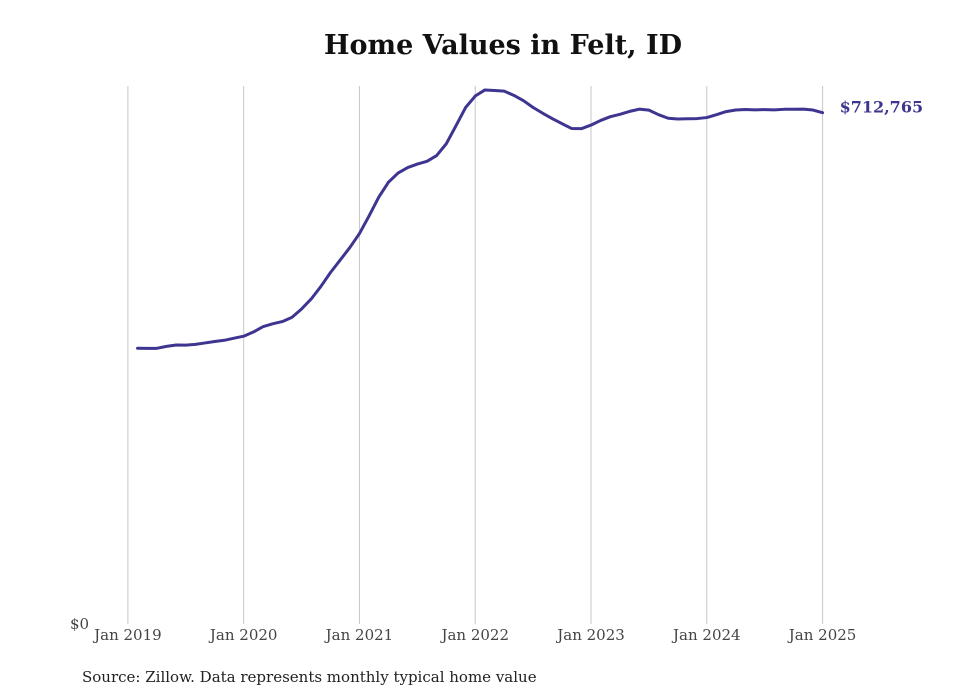 The image size is (980, 699). What do you see at coordinates (822, 635) in the screenshot?
I see `x-tick-label: Jan 2025` at bounding box center [822, 635].